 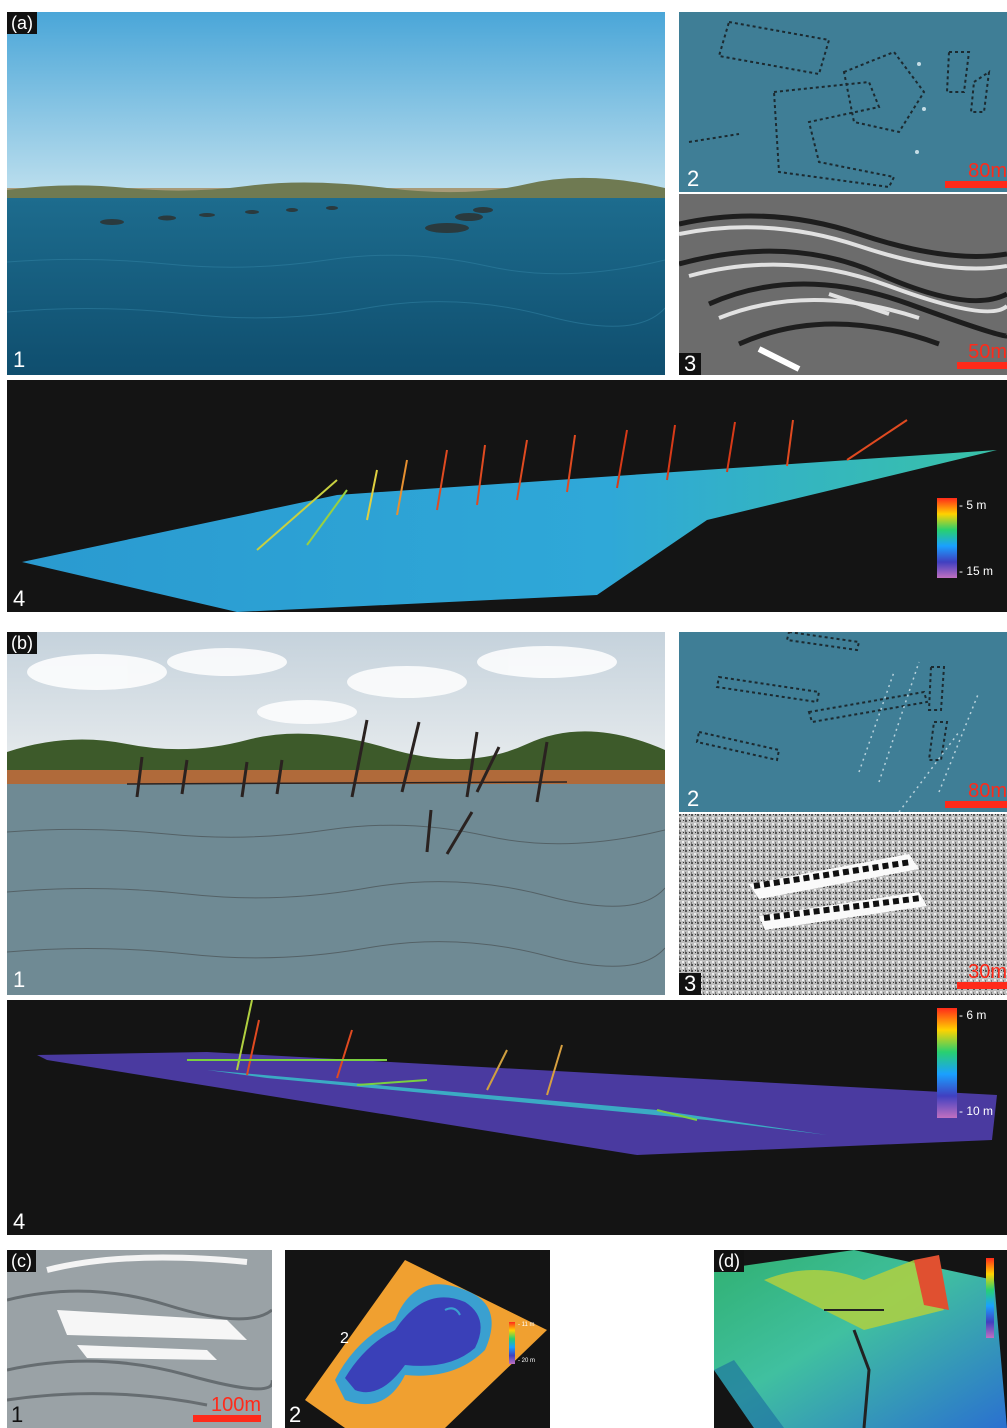 I want to click on bathymetry-3d-image, so click(x=860, y=1339).